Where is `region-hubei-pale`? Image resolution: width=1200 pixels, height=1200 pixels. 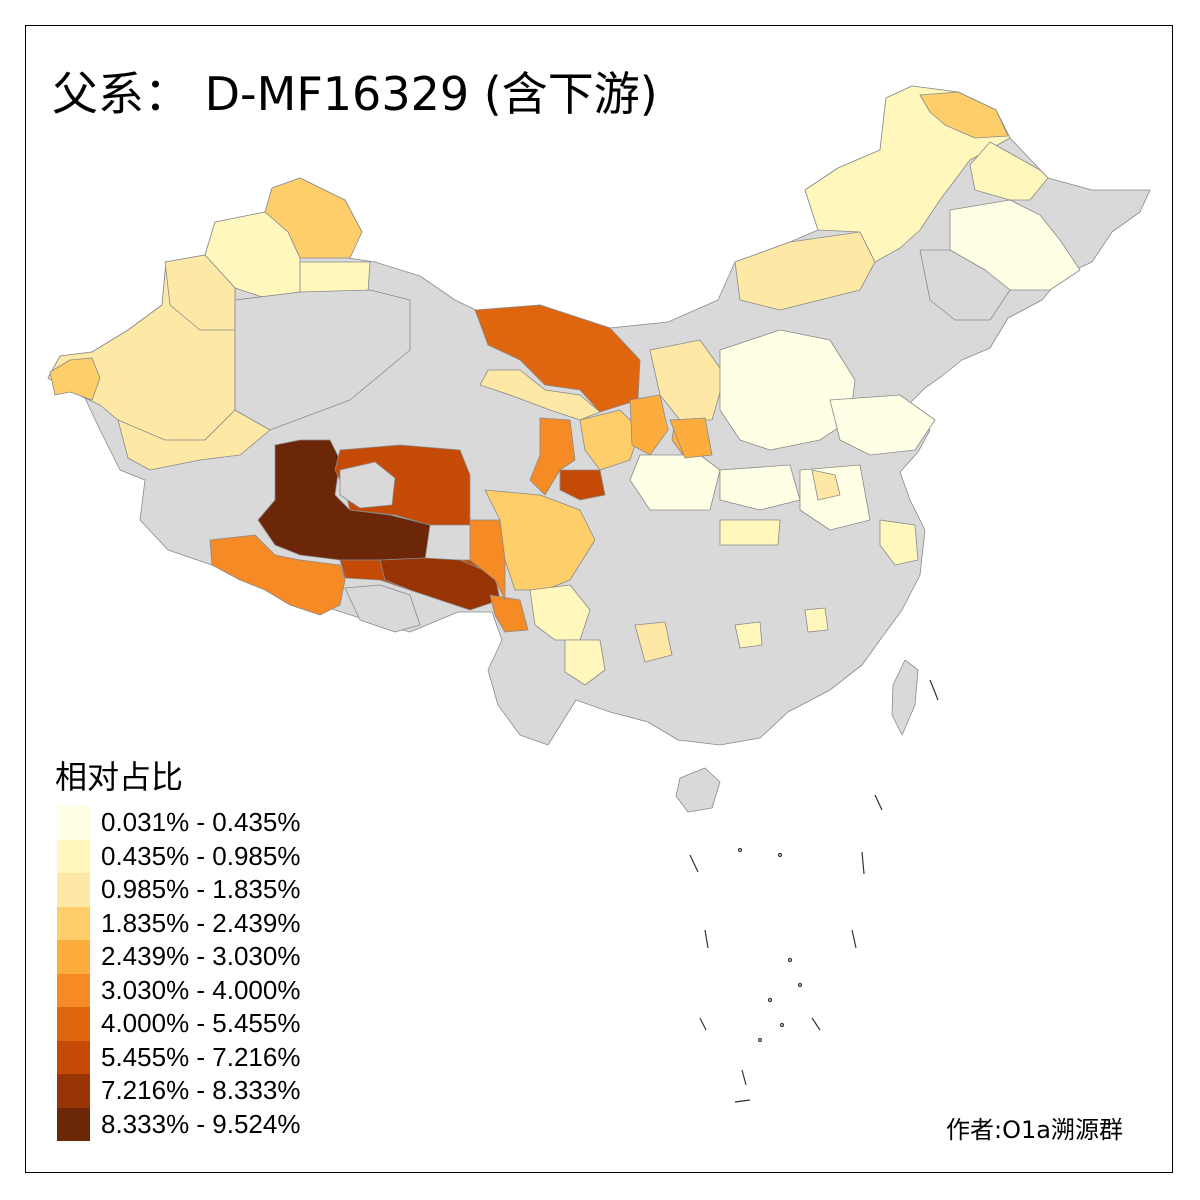 region-hubei-pale is located at coordinates (750, 532).